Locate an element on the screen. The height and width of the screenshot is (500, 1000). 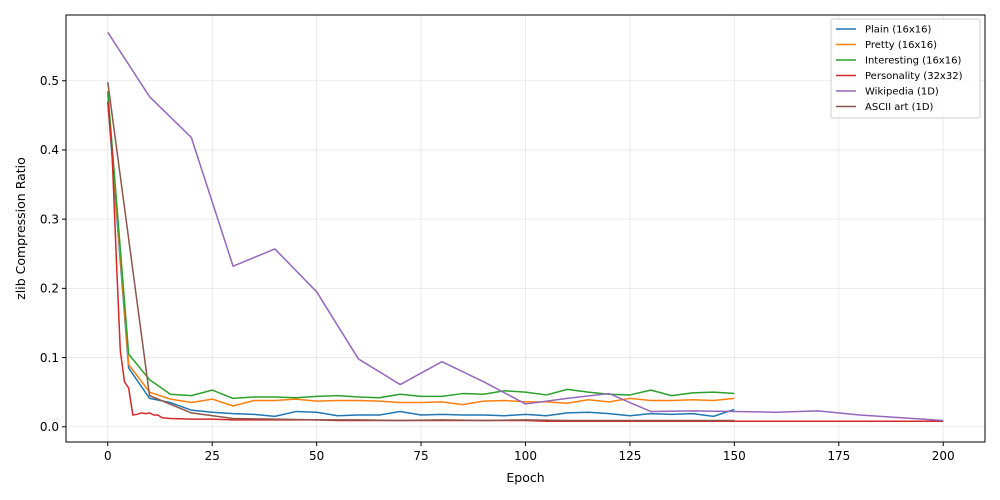
x-tick-label: 150 is located at coordinates (734, 456).